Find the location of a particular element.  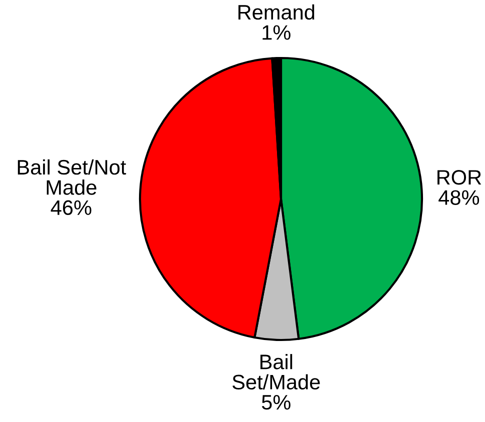

slice-label: Bail Set/Made is located at coordinates (276, 372).